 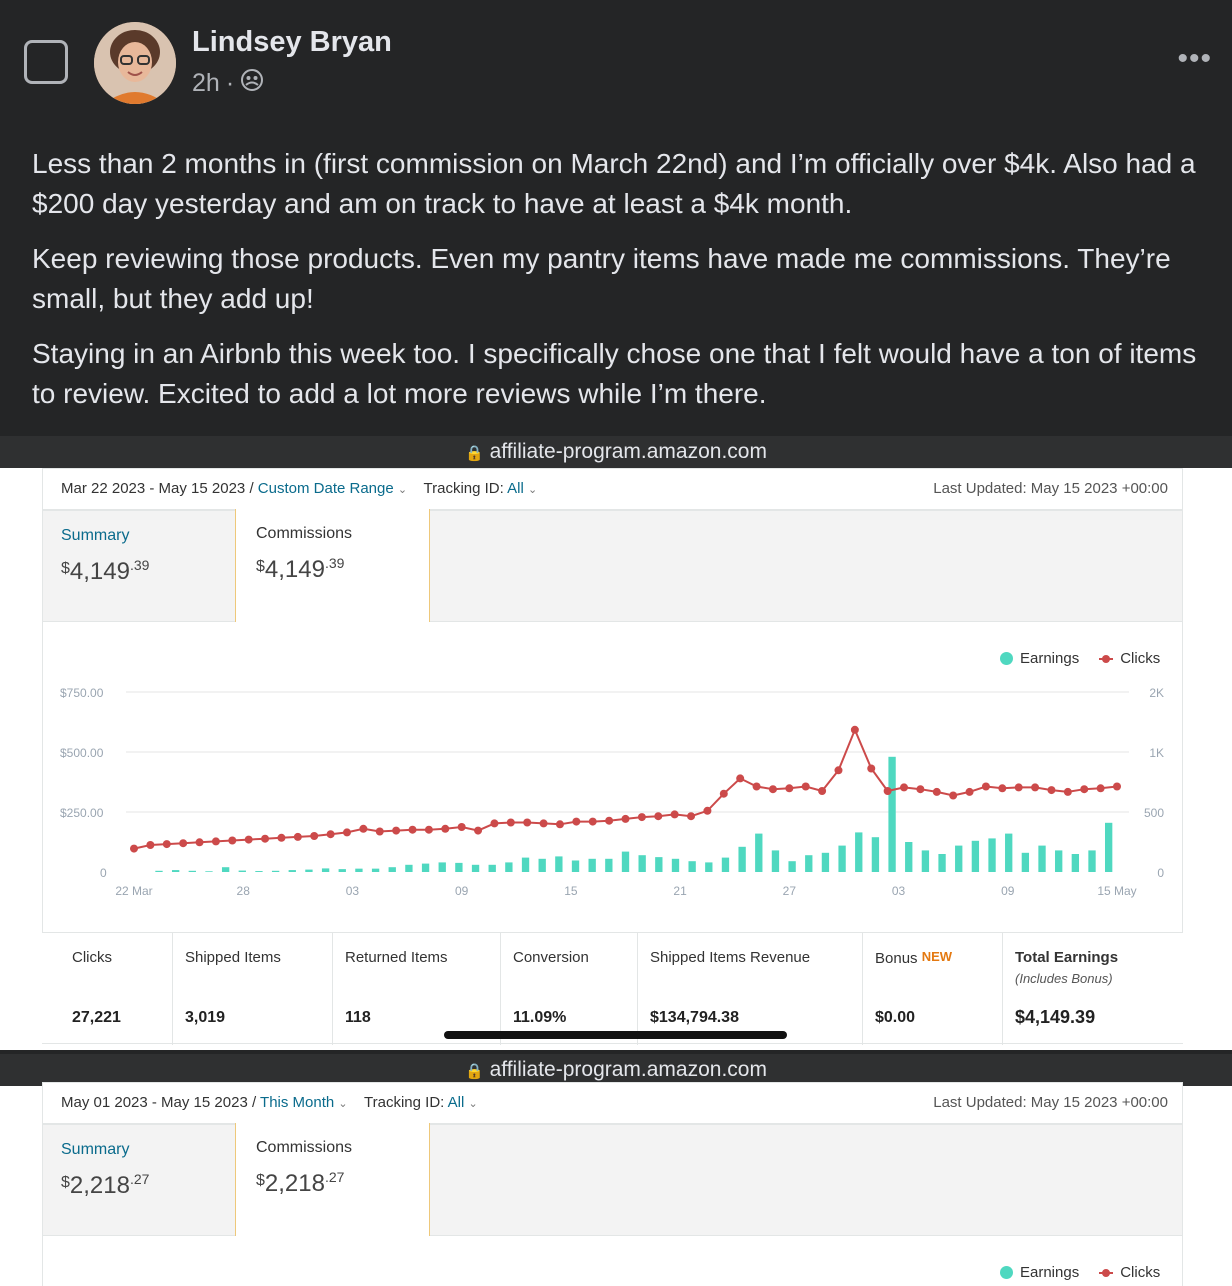 I want to click on chart-legend: Earnings Clicks, so click(x=1080, y=1272).